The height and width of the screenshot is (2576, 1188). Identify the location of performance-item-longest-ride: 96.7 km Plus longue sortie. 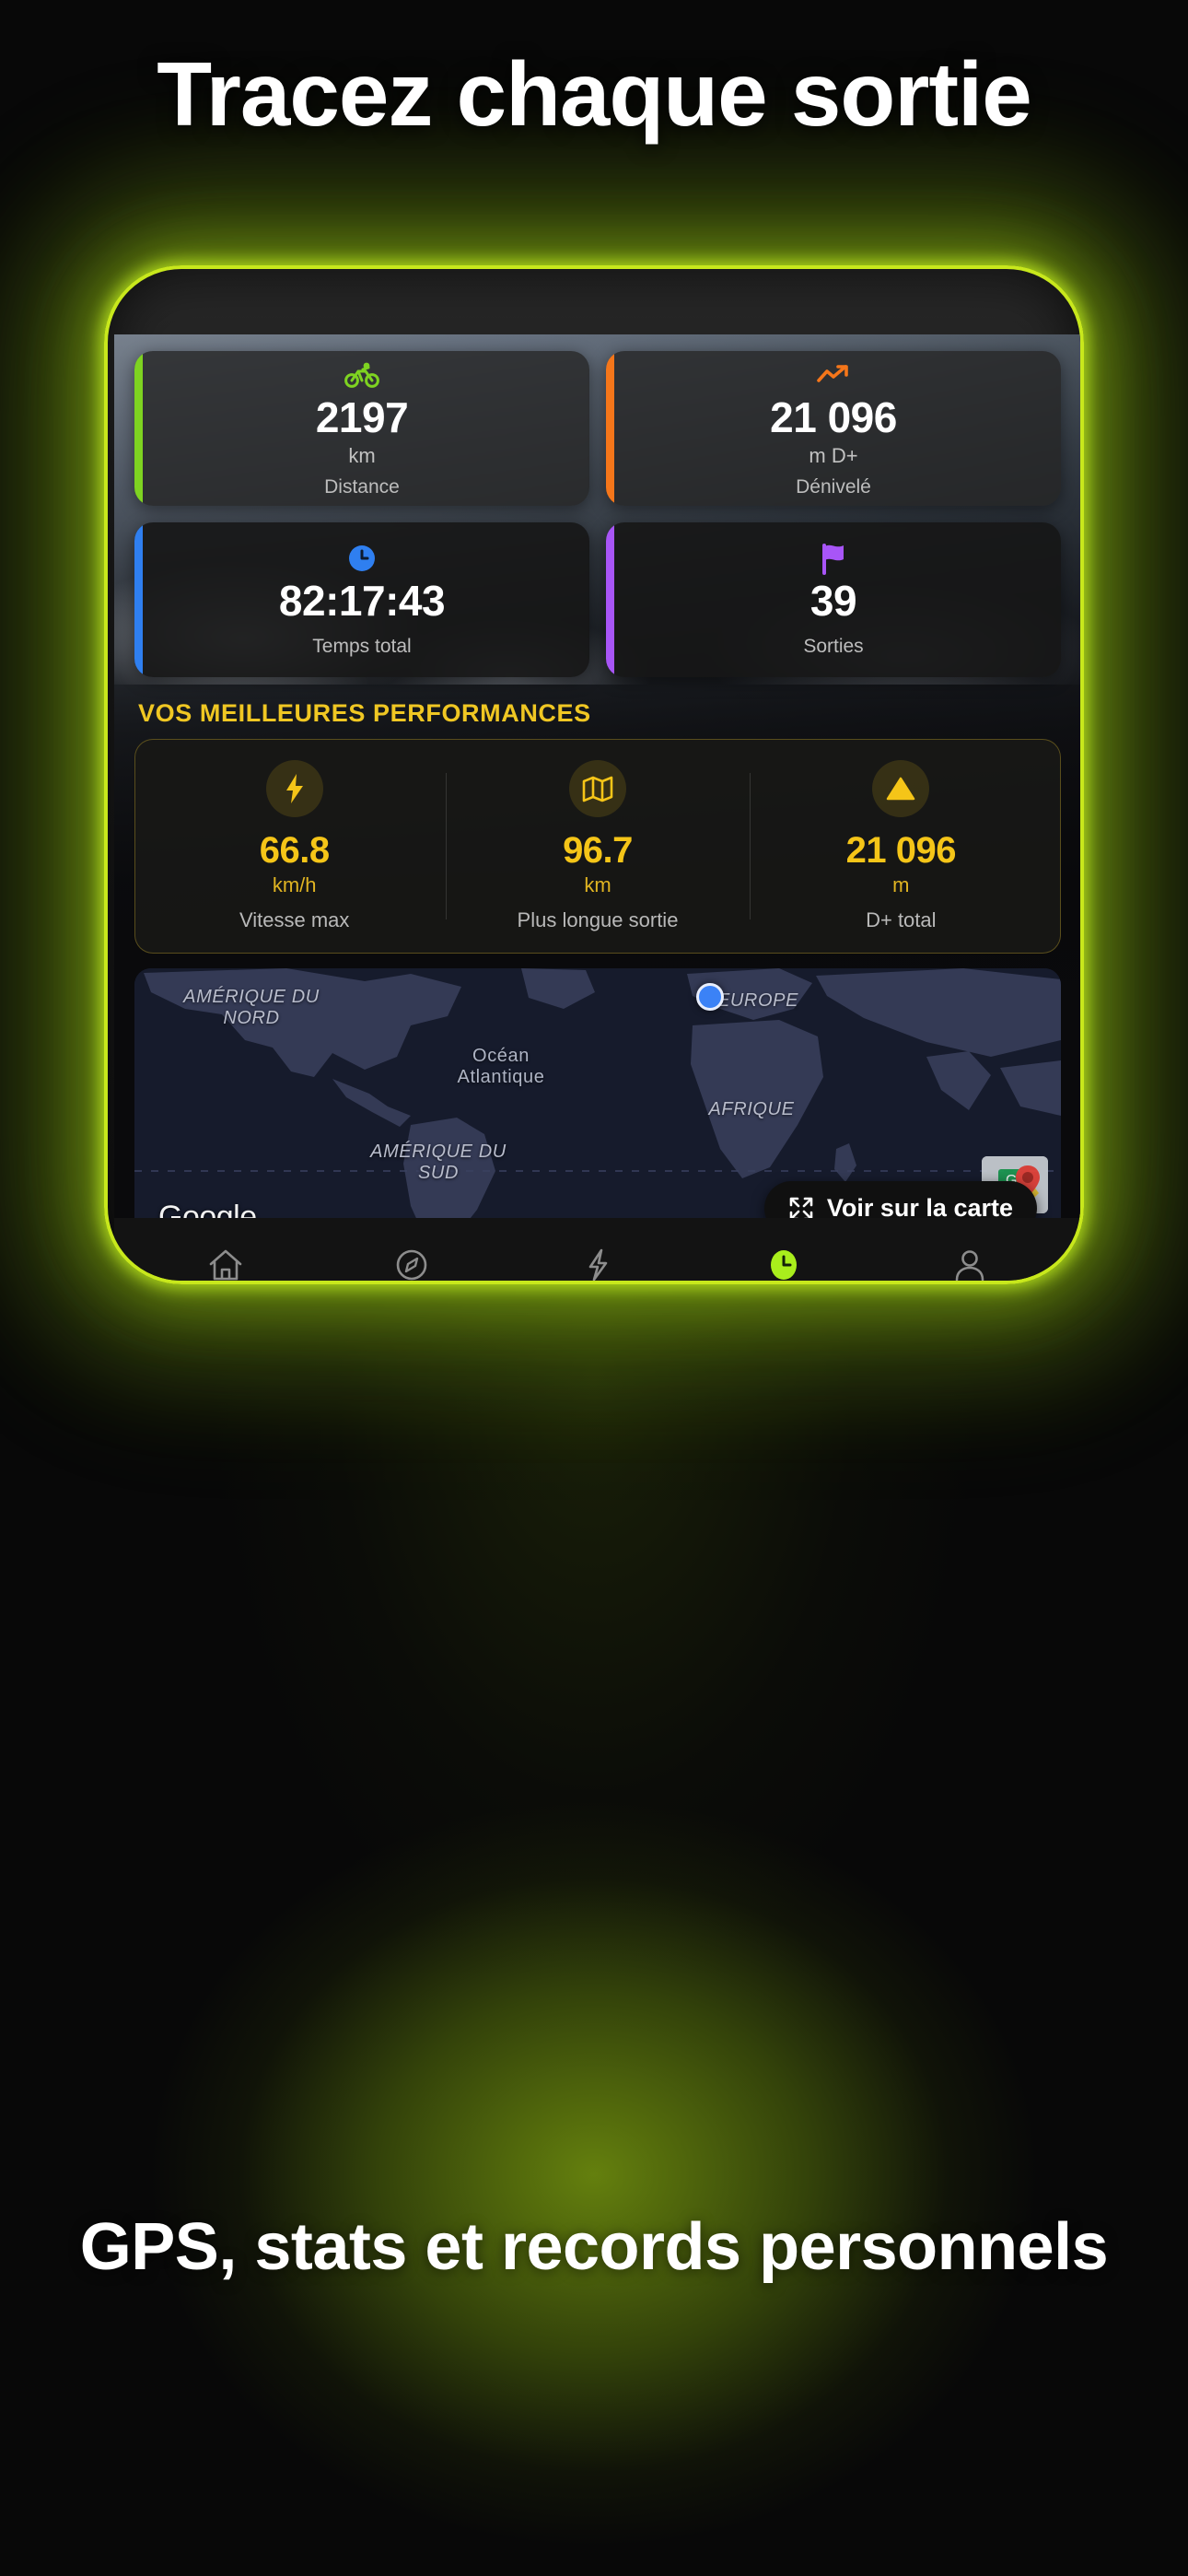
(597, 846).